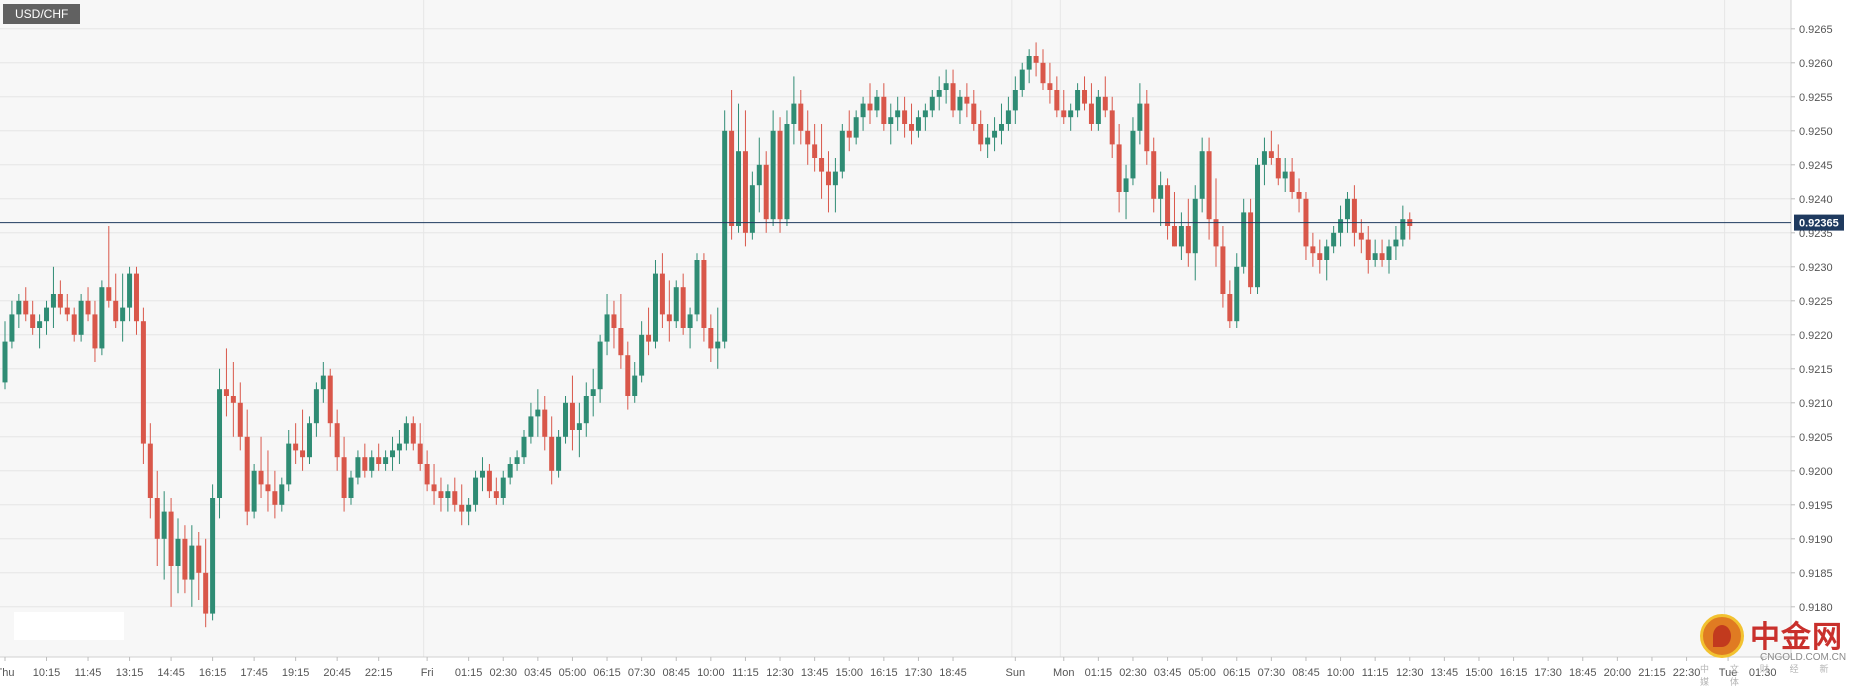 The width and height of the screenshot is (1854, 688). I want to click on x-tick-label: 03:45, so click(1168, 673).